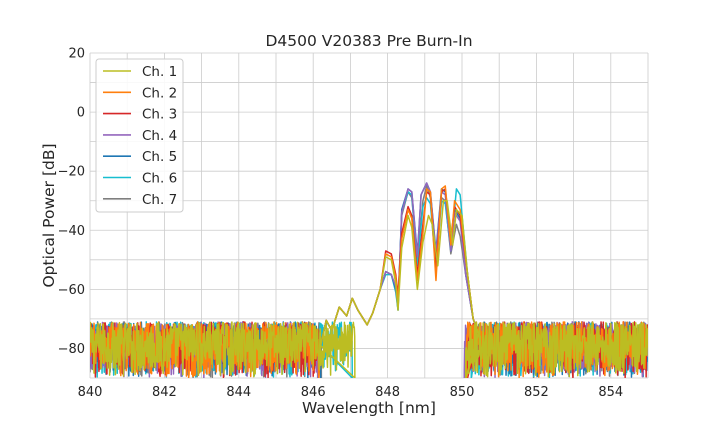 This screenshot has height=432, width=720. I want to click on legend-label: Ch. 1, so click(159, 72).